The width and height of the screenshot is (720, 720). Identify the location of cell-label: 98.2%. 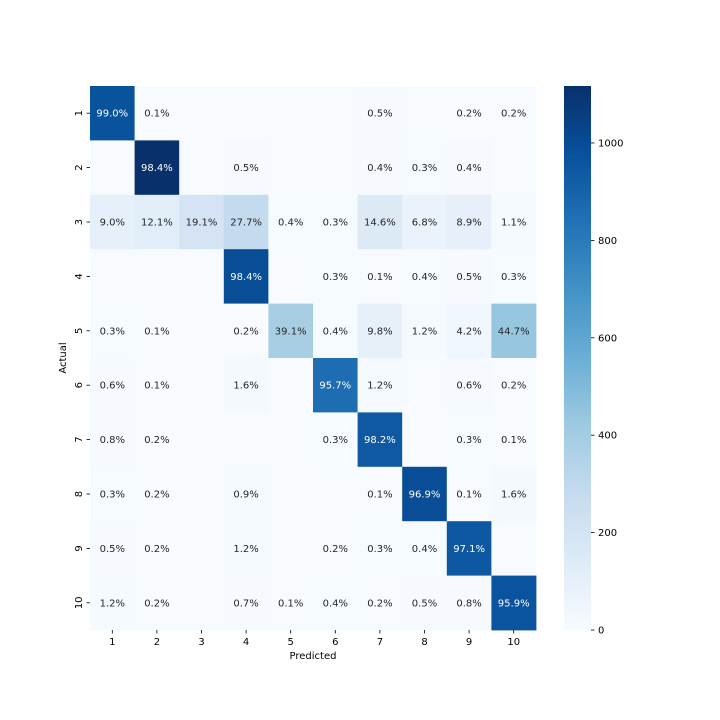
(380, 440).